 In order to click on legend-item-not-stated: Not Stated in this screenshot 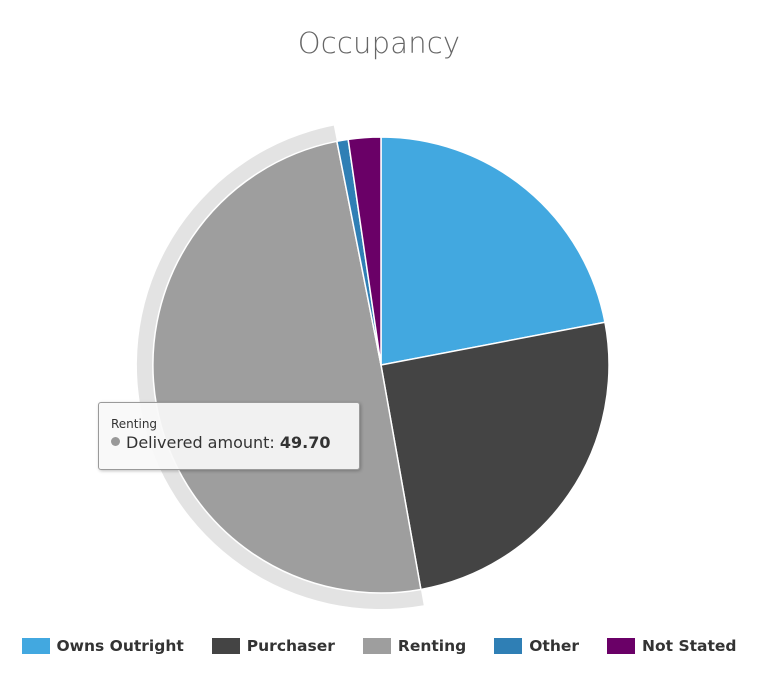, I will do `click(672, 646)`.